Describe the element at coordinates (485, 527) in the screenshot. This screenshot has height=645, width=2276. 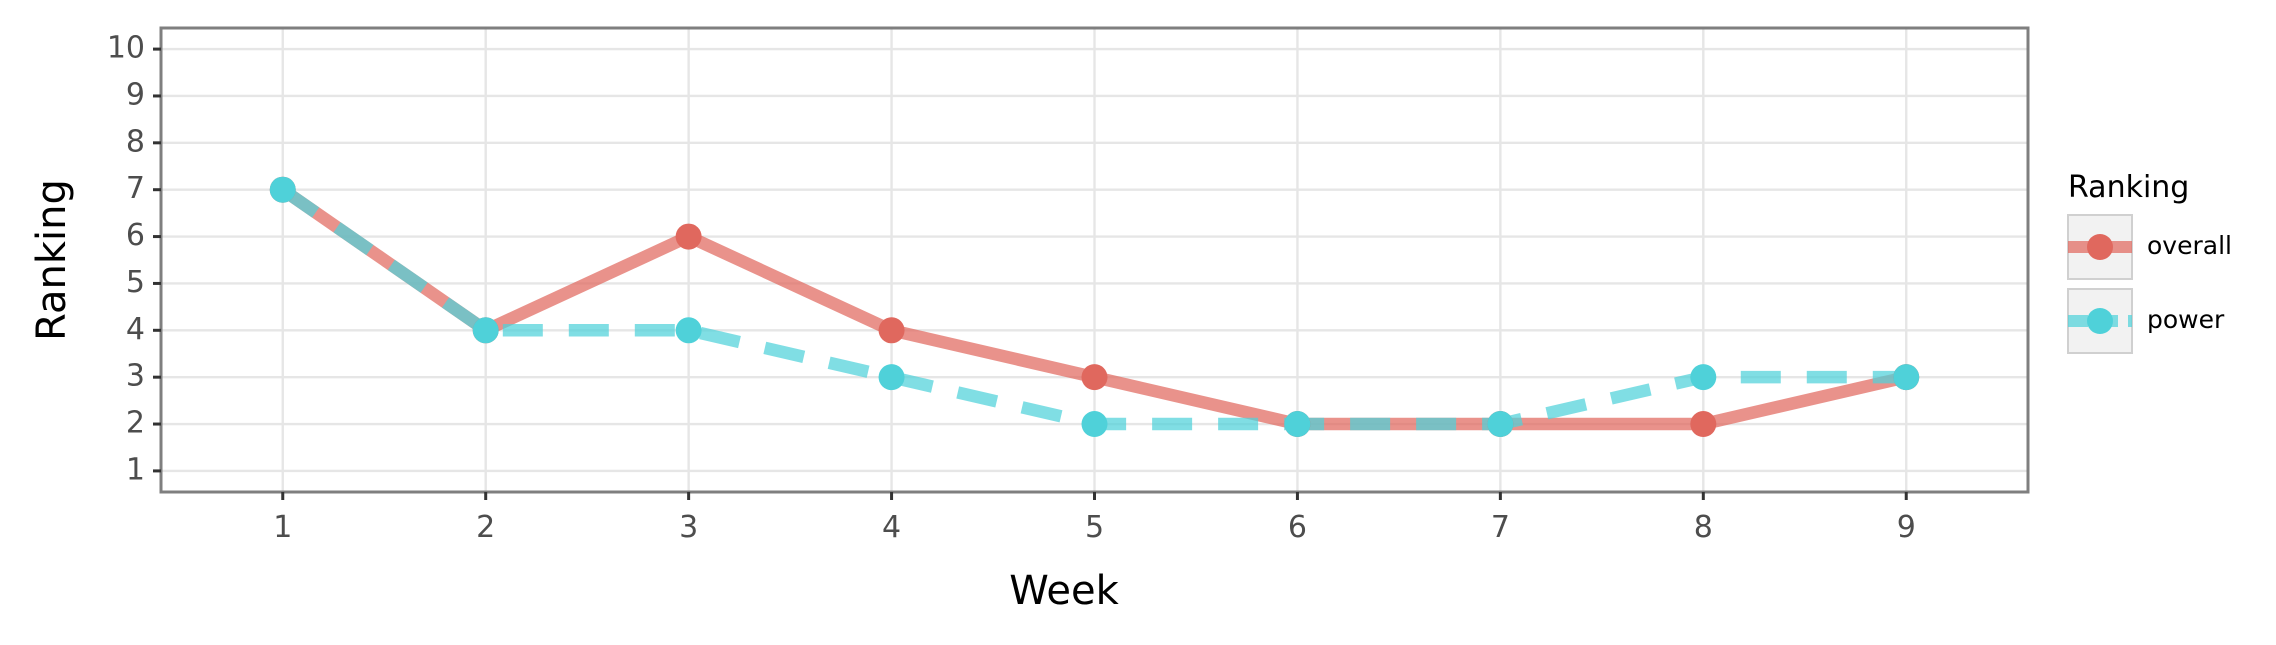
I see `x-tick-label-2: 2` at that location.